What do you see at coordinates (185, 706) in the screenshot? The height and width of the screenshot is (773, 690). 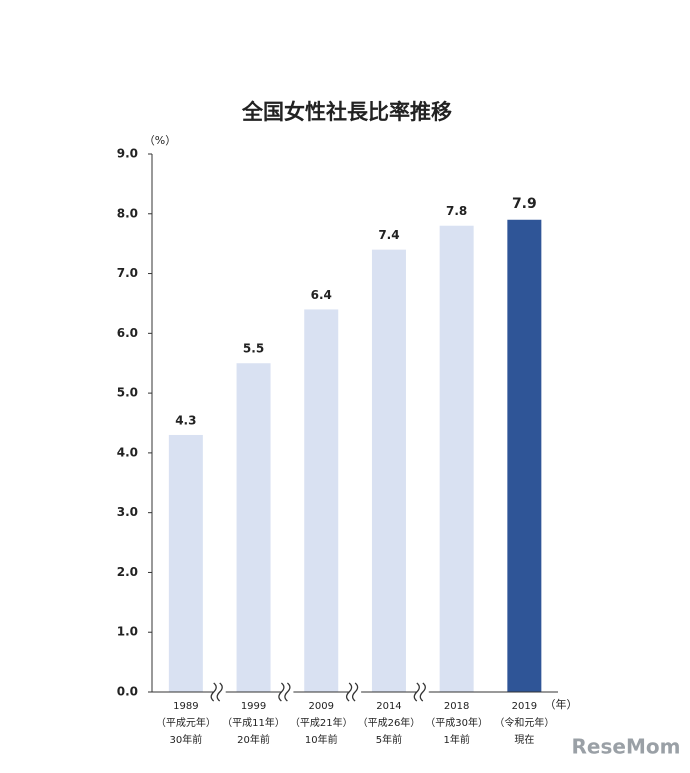 I see `x-tick-label: 1989` at bounding box center [185, 706].